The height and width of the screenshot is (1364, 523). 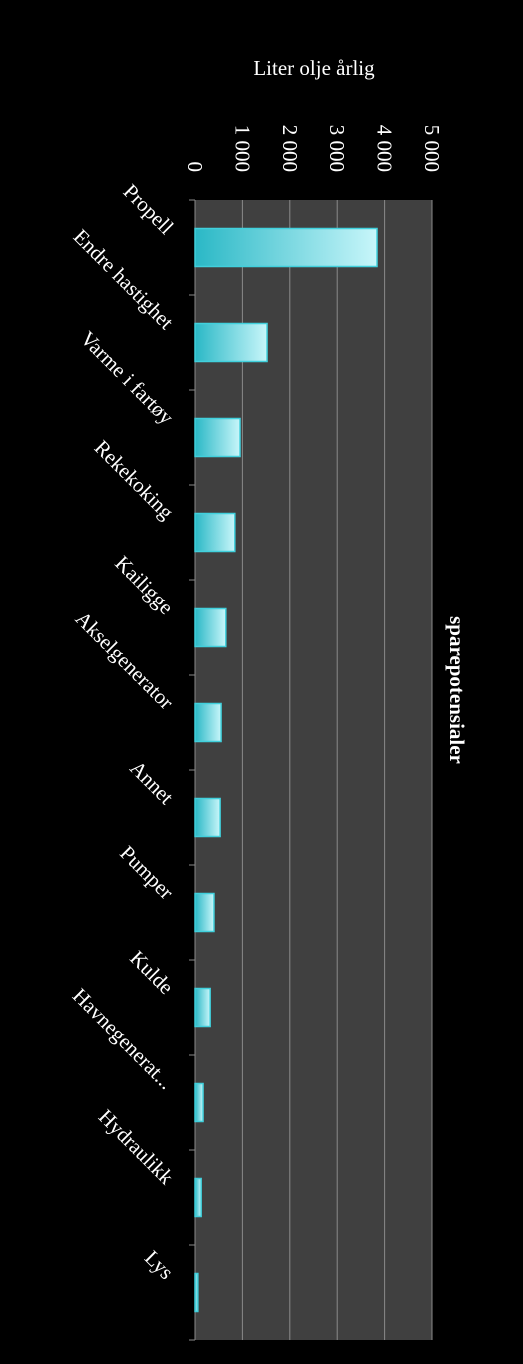 I want to click on x-tick-label: 5 000, so click(x=432, y=148).